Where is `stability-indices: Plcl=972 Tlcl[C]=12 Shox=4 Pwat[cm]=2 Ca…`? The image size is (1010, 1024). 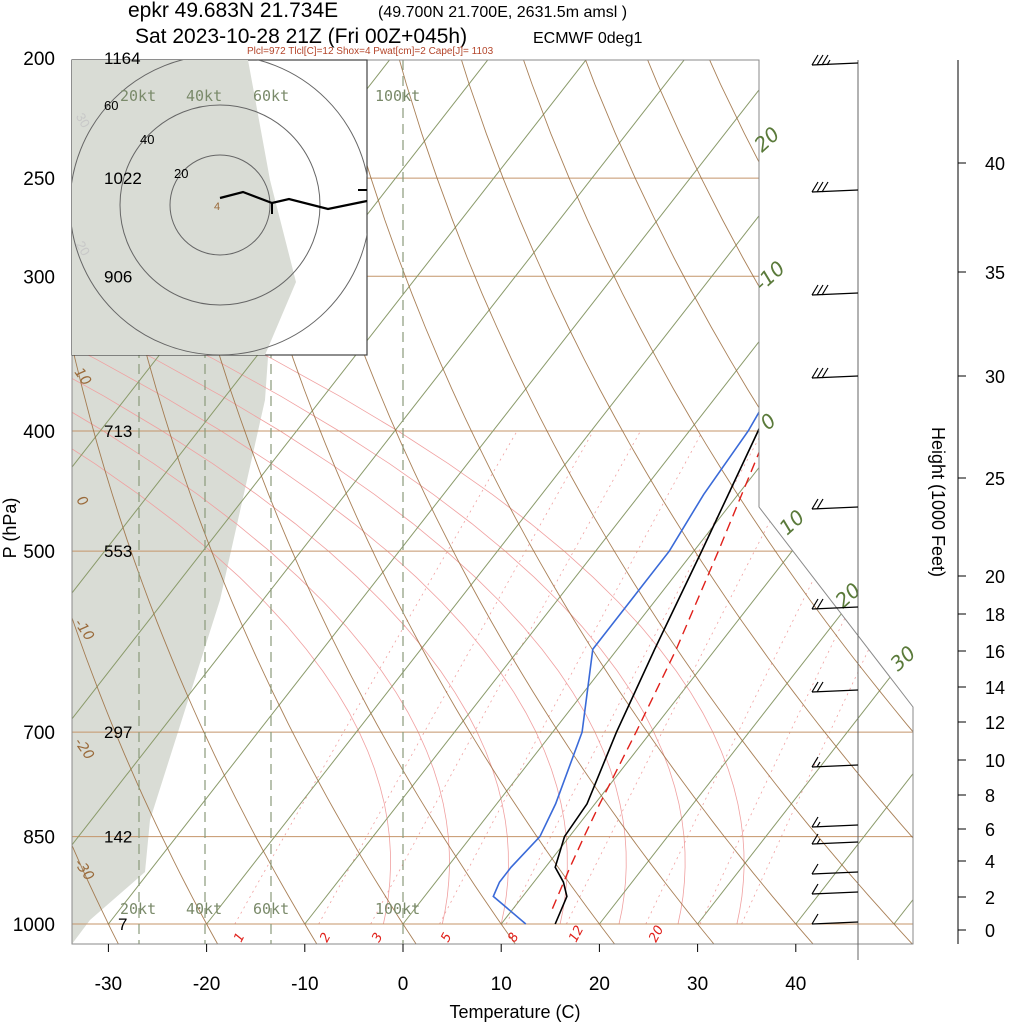
stability-indices: Plcl=972 Tlcl[C]=12 Shox=4 Pwat[cm]=2 Ca… is located at coordinates (370, 51).